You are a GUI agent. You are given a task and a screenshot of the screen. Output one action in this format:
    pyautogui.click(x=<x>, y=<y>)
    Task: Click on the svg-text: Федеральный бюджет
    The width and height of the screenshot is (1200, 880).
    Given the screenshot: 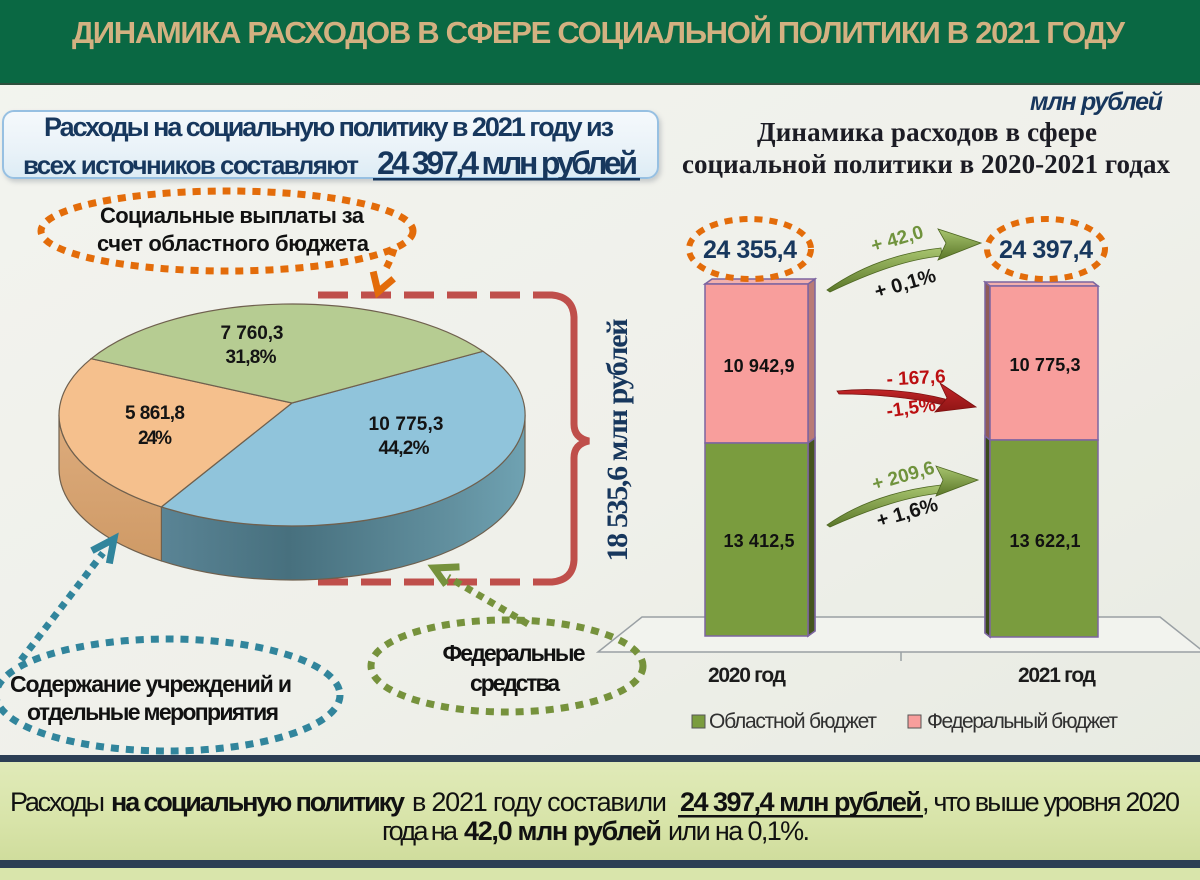 What is the action you would take?
    pyautogui.click(x=1022, y=721)
    